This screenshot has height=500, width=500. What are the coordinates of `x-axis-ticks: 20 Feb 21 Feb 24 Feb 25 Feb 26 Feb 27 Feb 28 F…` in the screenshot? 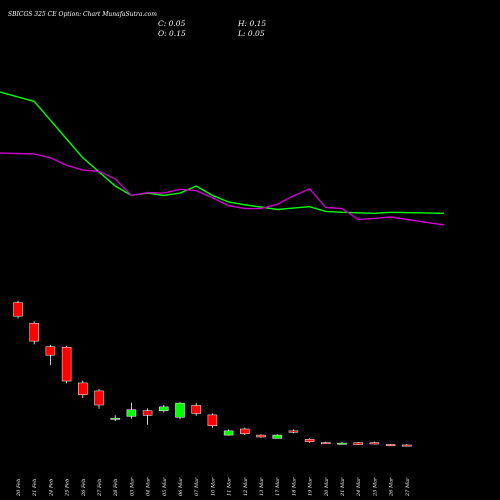 It's located at (213, 487).